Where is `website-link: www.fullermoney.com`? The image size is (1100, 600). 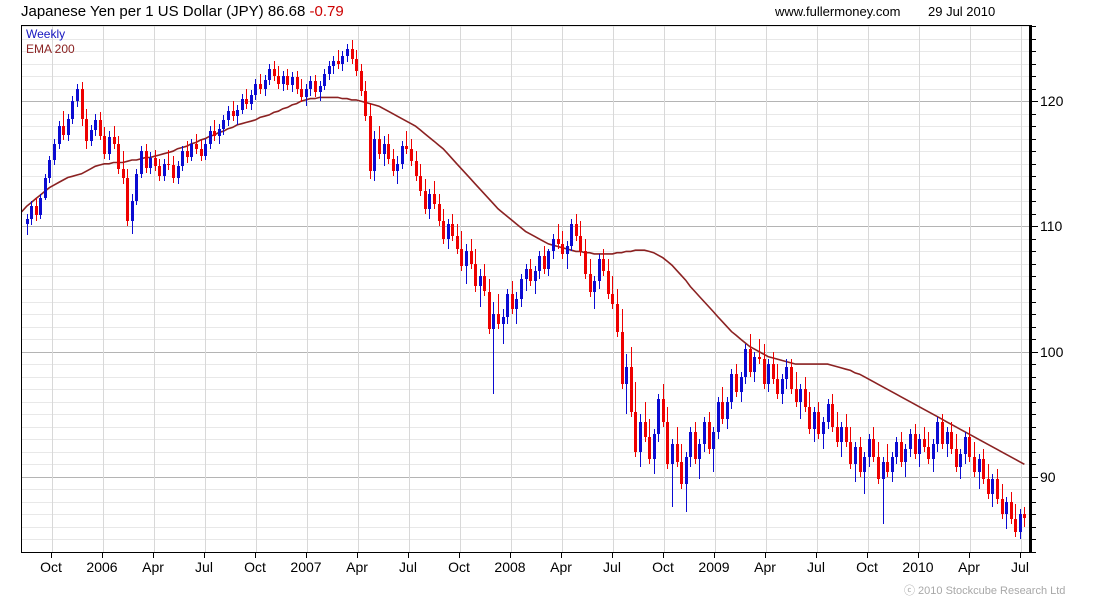 website-link: www.fullermoney.com is located at coordinates (838, 11).